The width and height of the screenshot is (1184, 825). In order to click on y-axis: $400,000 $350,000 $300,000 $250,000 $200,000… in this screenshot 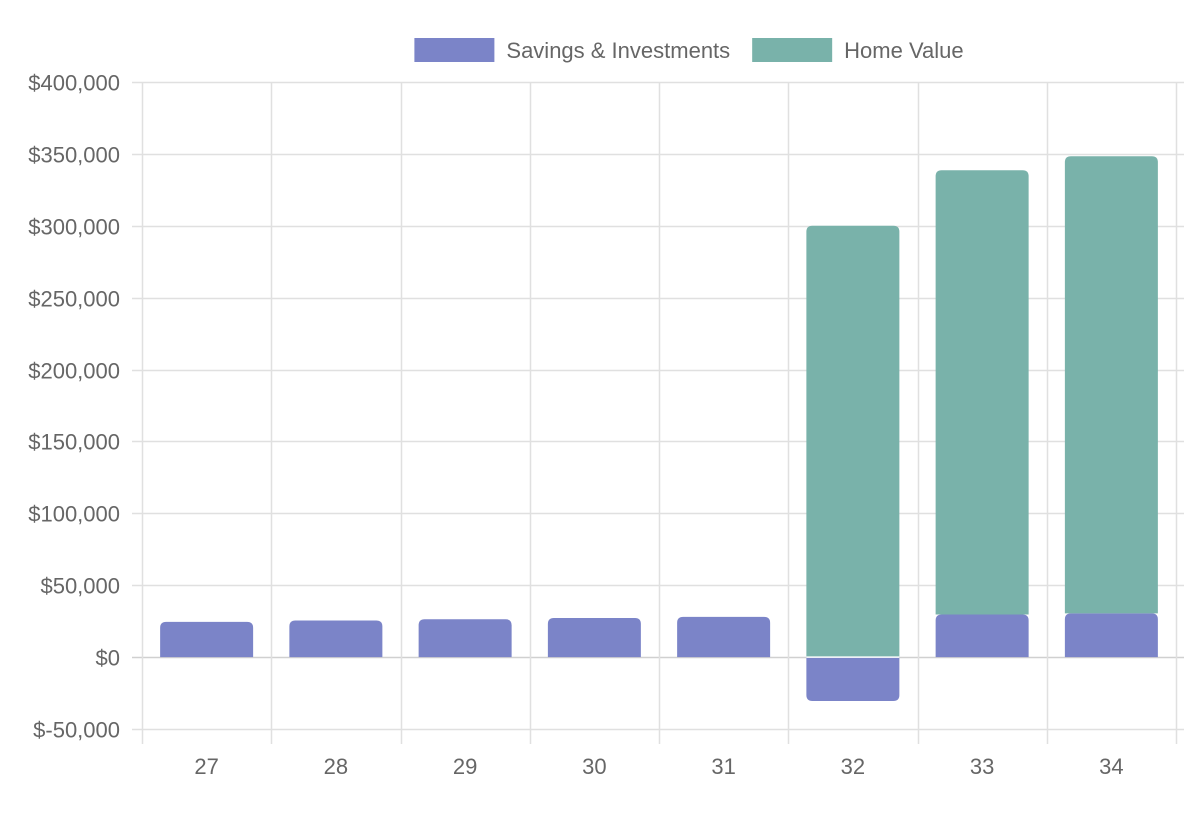, I will do `click(74, 407)`.